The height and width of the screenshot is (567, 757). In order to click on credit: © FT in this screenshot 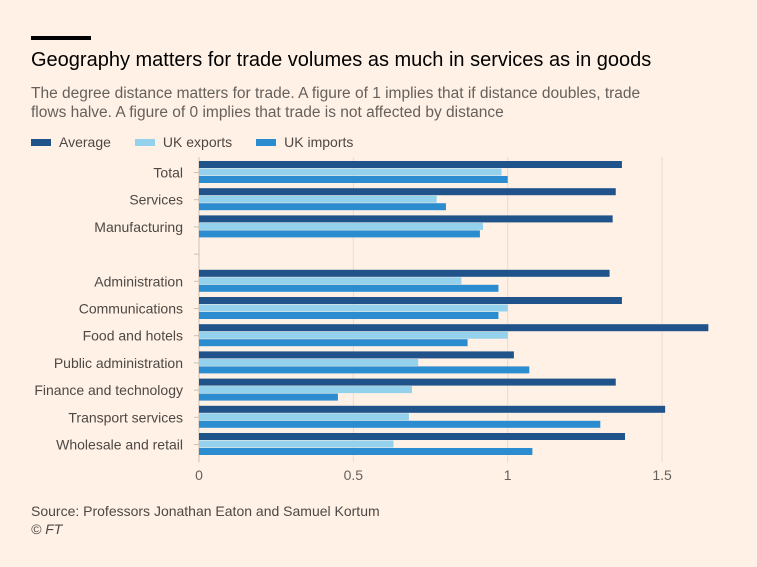, I will do `click(47, 529)`.